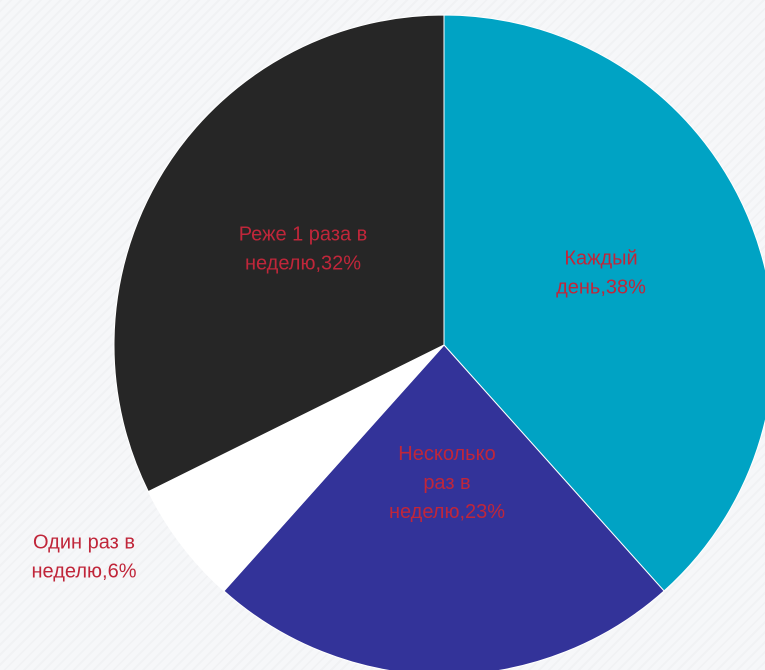 This screenshot has height=670, width=765. Describe the element at coordinates (303, 249) in the screenshot. I see `pie-slice-label-4: Реже 1 раза в неделю,32%` at that location.